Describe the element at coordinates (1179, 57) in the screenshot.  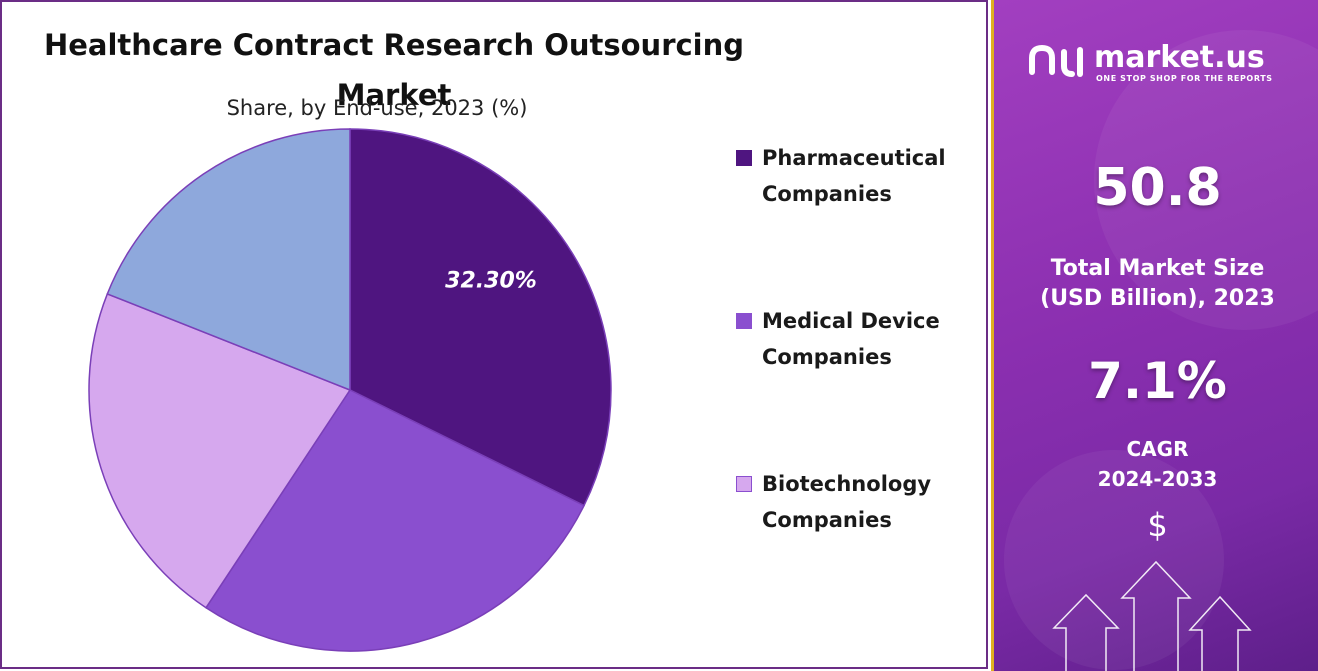
I see `brand-name: market.us` at that location.